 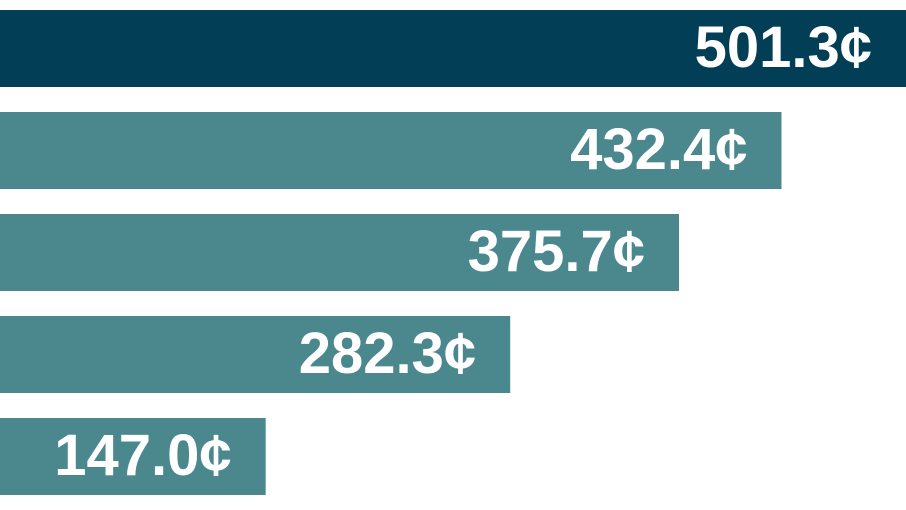 I want to click on value-label: 282.3¢, so click(x=387, y=353).